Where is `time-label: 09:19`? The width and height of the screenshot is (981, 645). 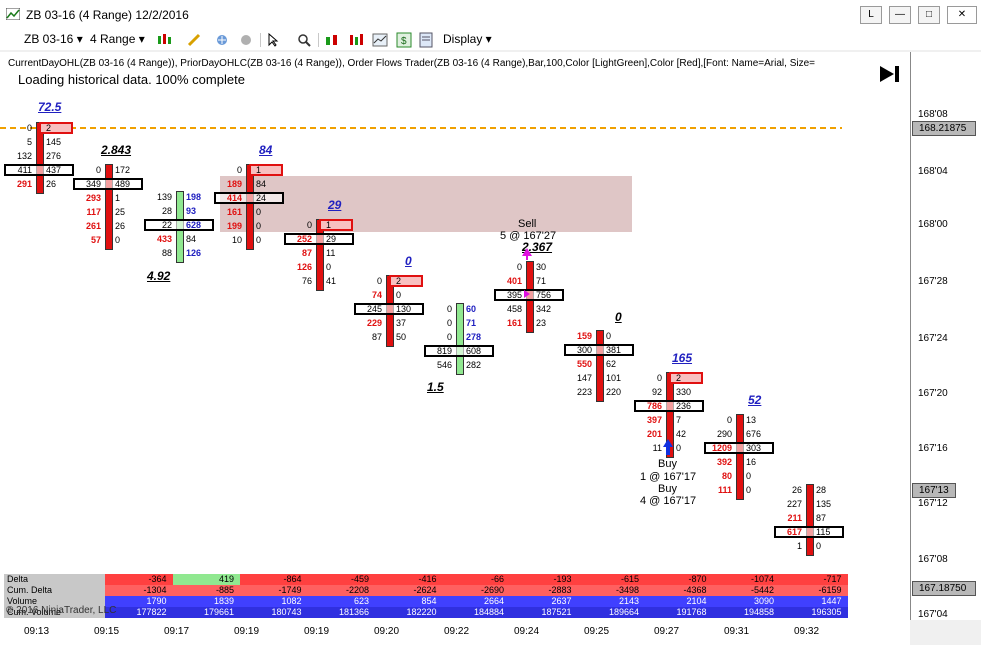 time-label: 09:19 is located at coordinates (317, 631).